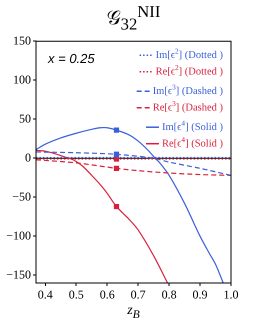 The image size is (267, 332). Describe the element at coordinates (18, 274) in the screenshot. I see `y-tick-label: −150` at that location.